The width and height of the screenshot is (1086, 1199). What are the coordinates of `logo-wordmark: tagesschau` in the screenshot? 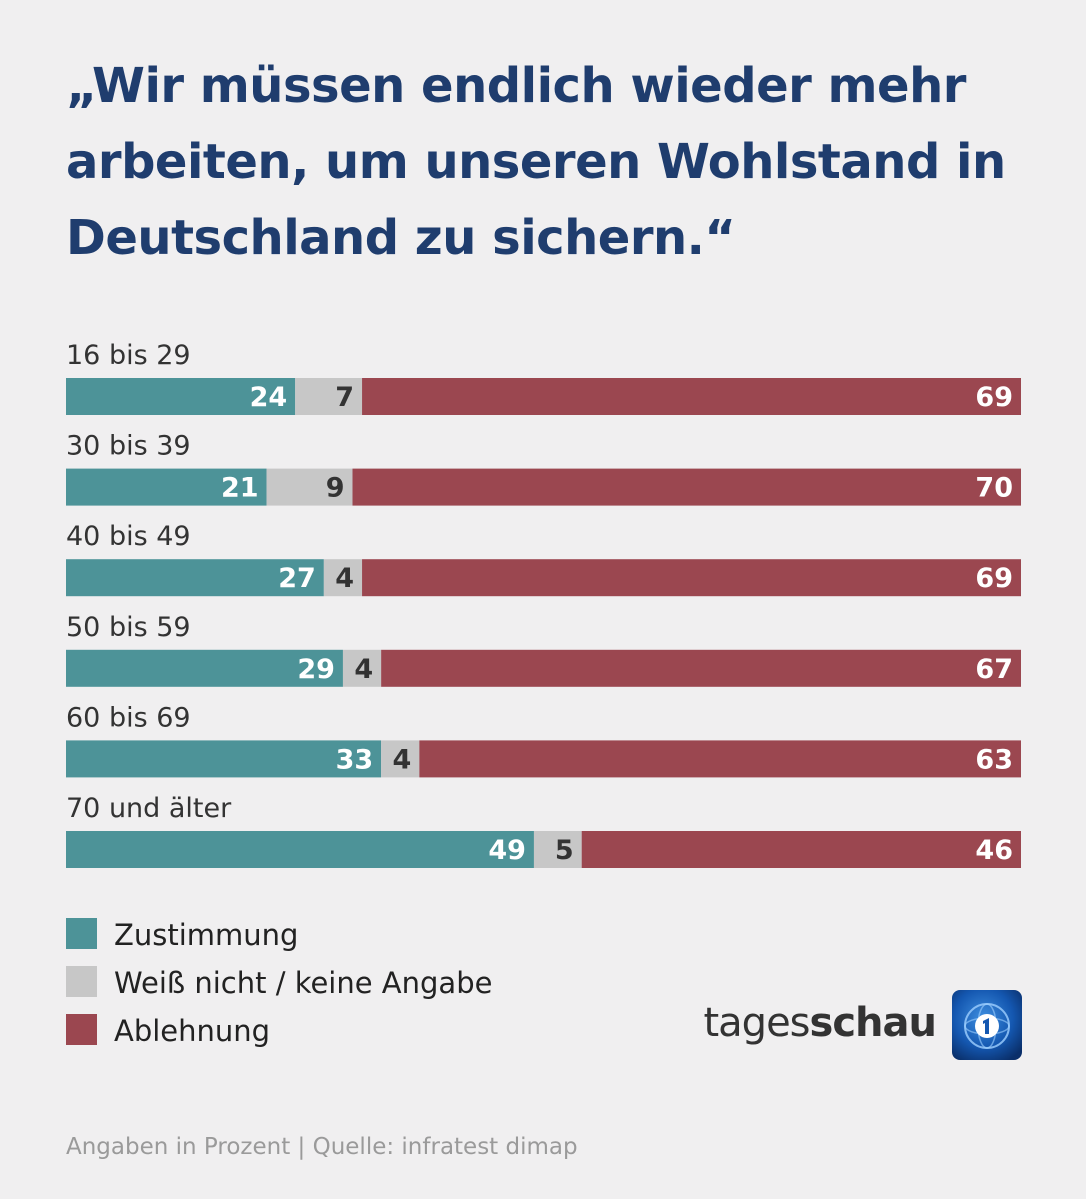 It's located at (820, 1023).